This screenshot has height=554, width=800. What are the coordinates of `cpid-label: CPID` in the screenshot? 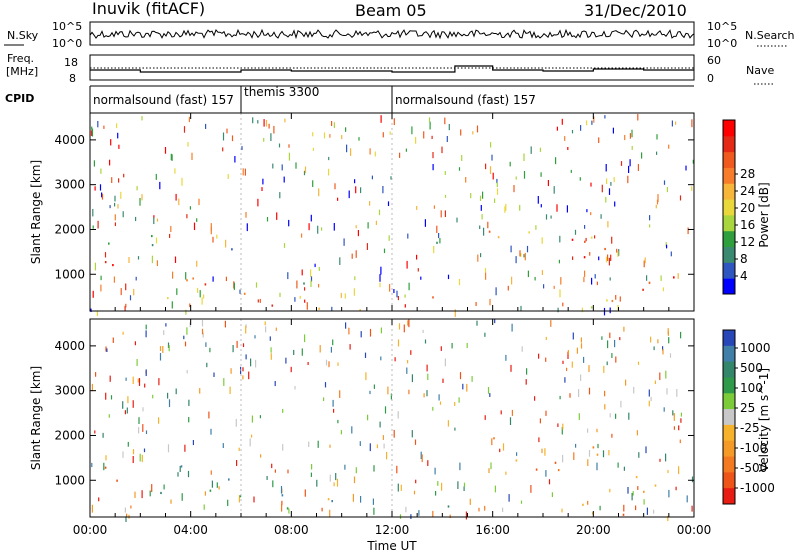 It's located at (19, 98).